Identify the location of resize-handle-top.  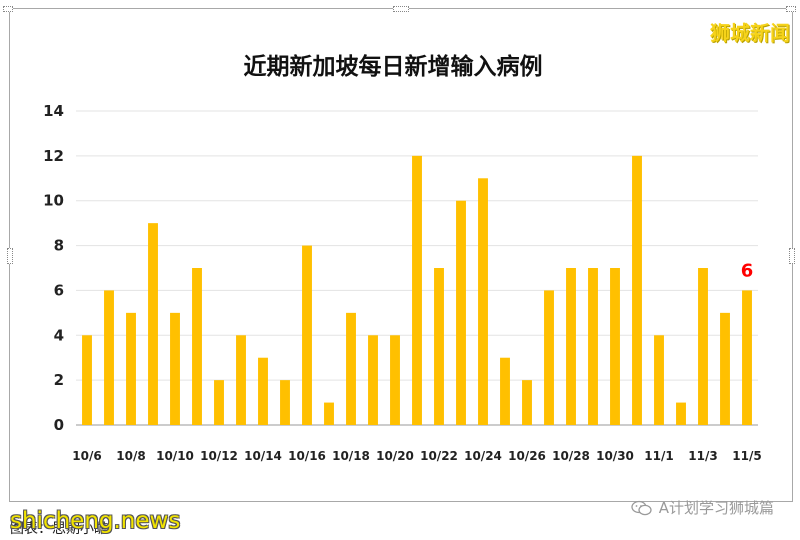
(401, 9).